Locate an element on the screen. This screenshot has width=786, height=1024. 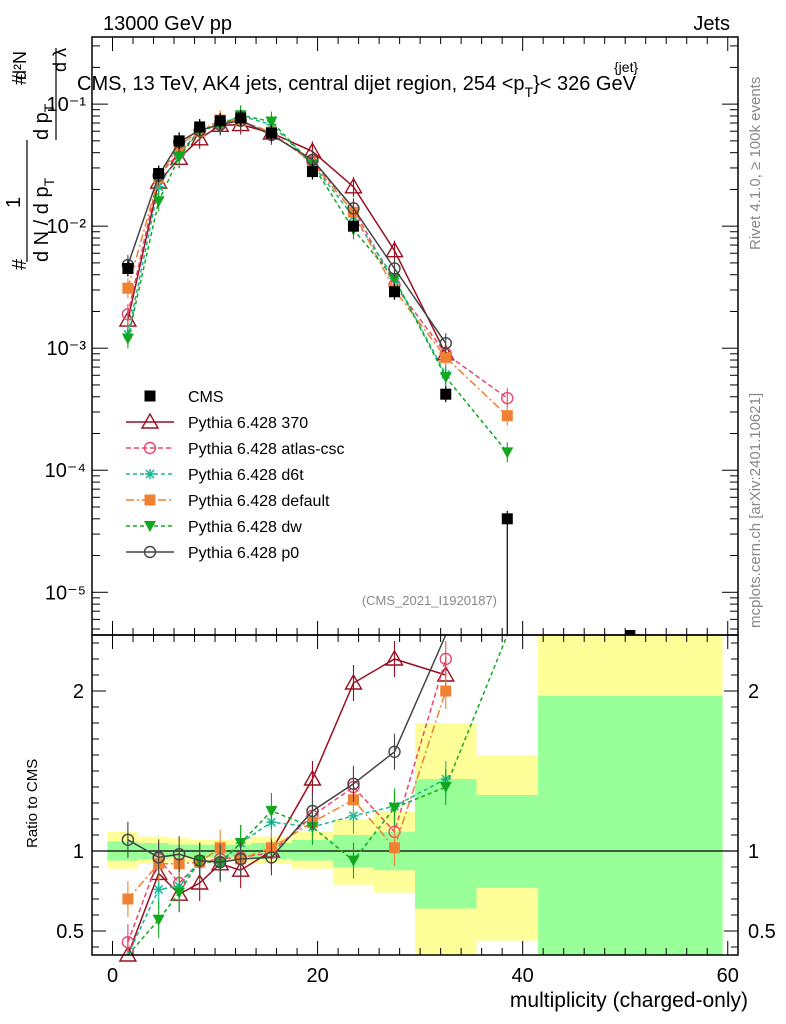
ratio-y-axis-label: Ratio to CMS is located at coordinates (32, 803).